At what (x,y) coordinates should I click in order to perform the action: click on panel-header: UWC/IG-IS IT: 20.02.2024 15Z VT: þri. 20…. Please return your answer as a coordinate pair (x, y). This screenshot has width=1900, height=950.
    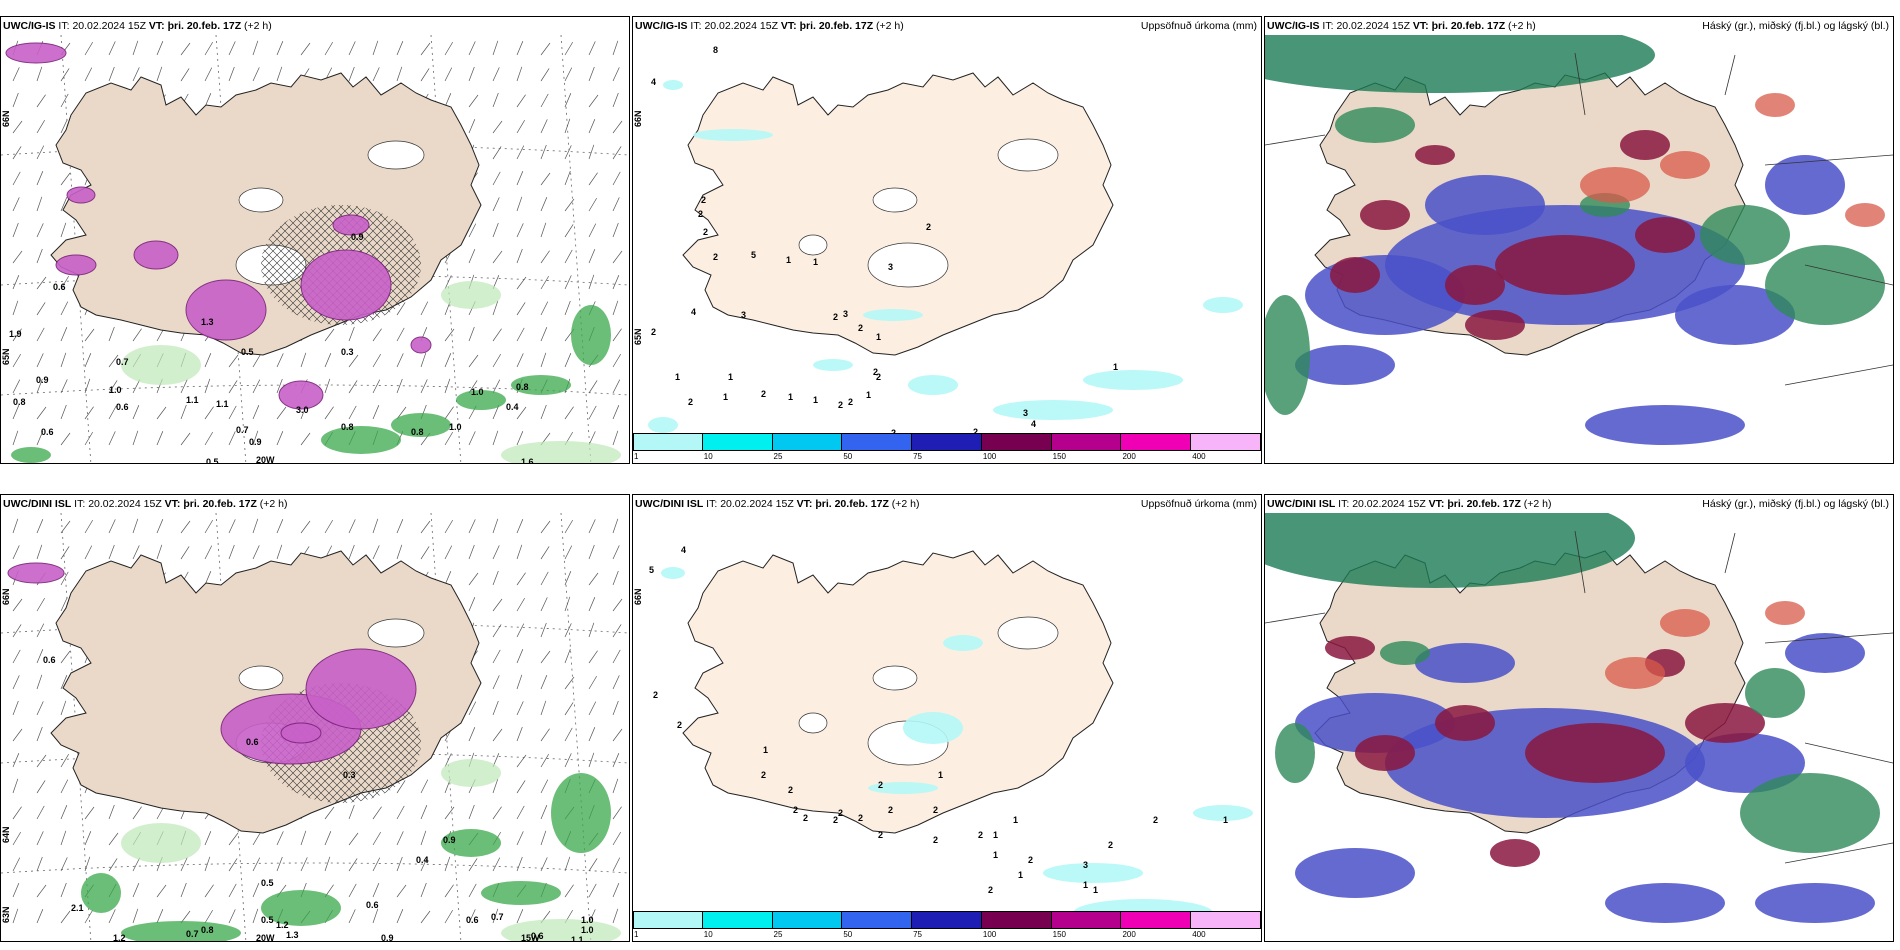
    Looking at the image, I should click on (137, 26).